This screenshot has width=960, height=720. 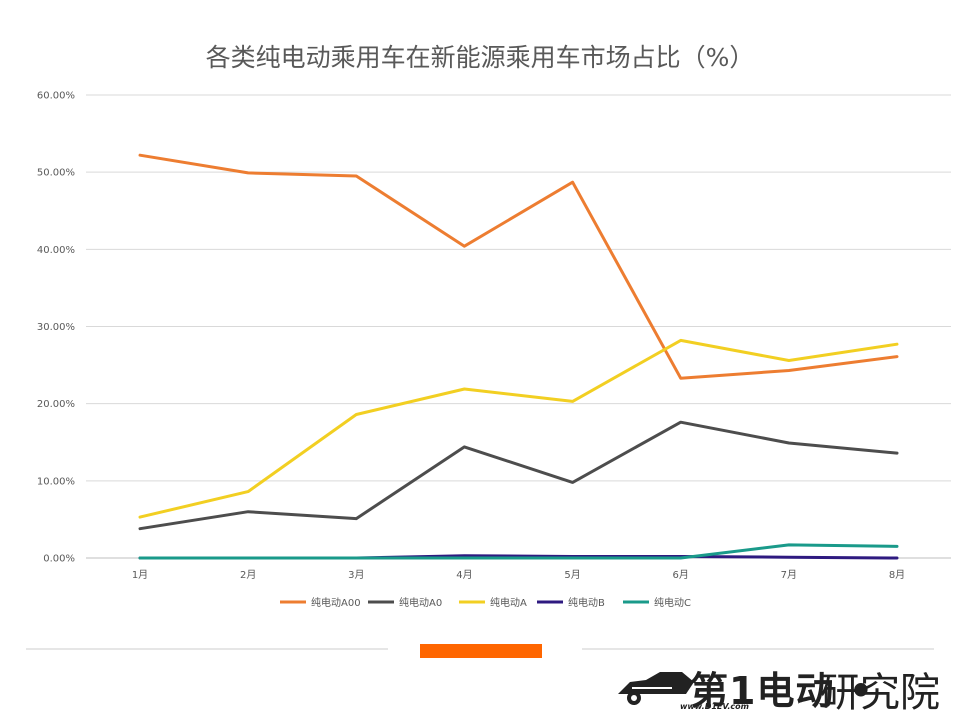 What do you see at coordinates (508, 602) in the screenshot?
I see `legend-label: 纯电动A` at bounding box center [508, 602].